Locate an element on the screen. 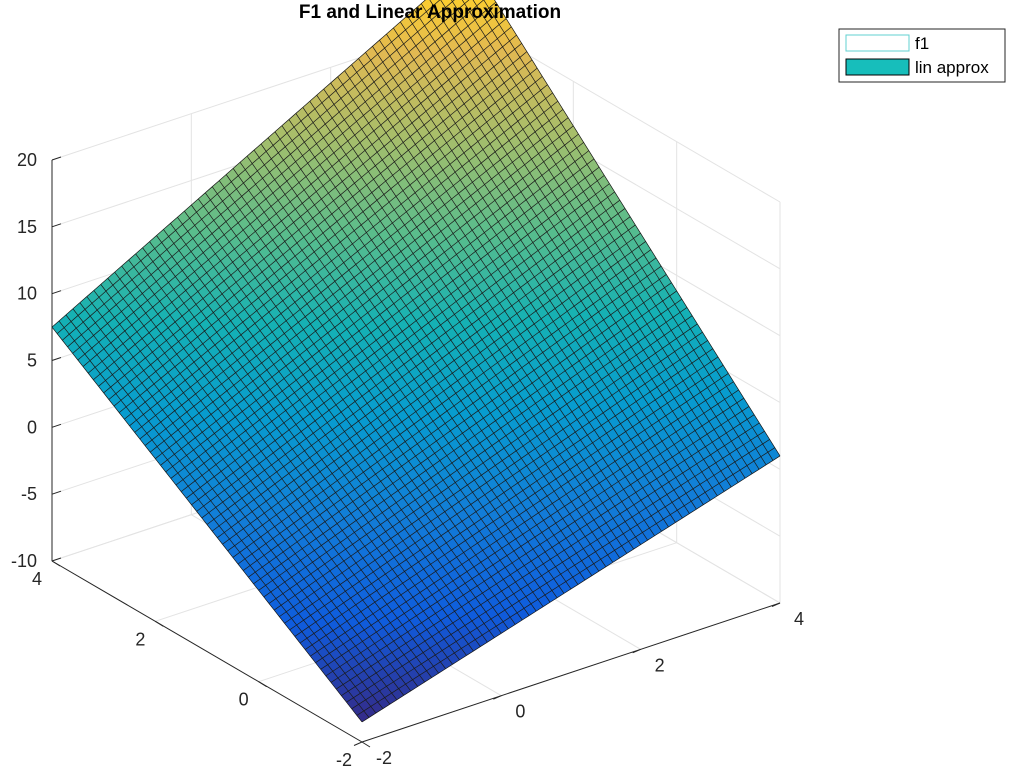  y-tick-label: 0 is located at coordinates (244, 700).